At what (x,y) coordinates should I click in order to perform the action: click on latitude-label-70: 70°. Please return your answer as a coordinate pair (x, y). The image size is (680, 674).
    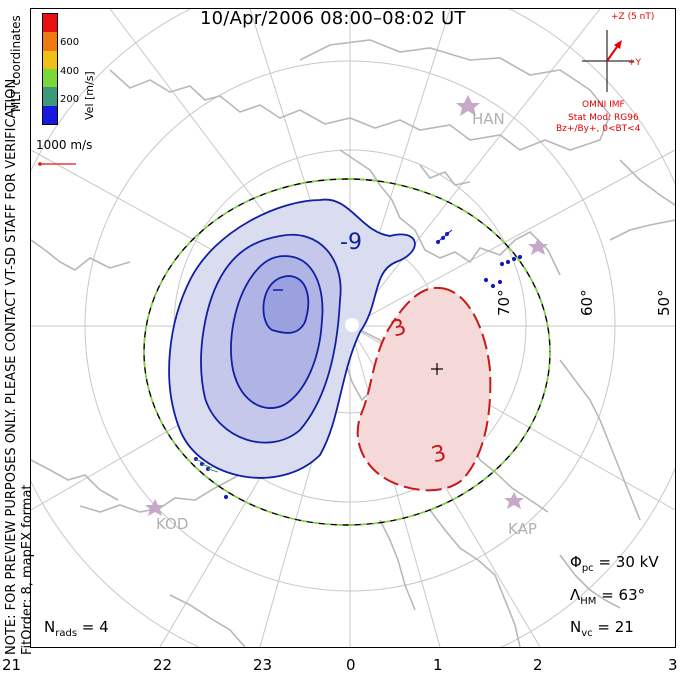
    Looking at the image, I should click on (504, 302).